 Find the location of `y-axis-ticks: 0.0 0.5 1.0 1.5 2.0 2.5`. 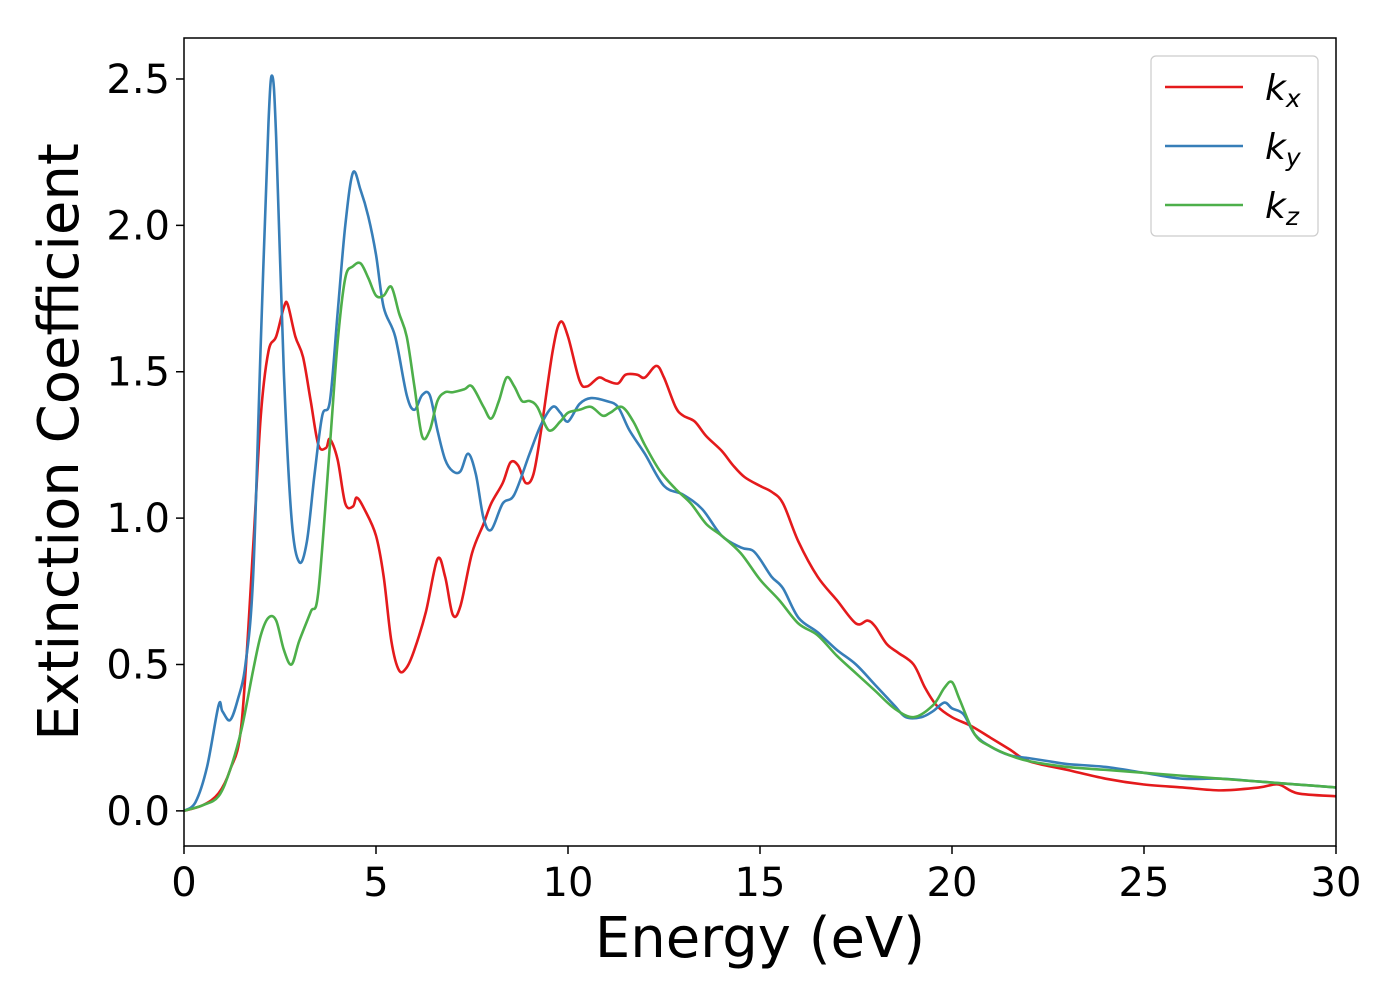

y-axis-ticks: 0.0 0.5 1.0 1.5 2.0 2.5 is located at coordinates (145, 446).